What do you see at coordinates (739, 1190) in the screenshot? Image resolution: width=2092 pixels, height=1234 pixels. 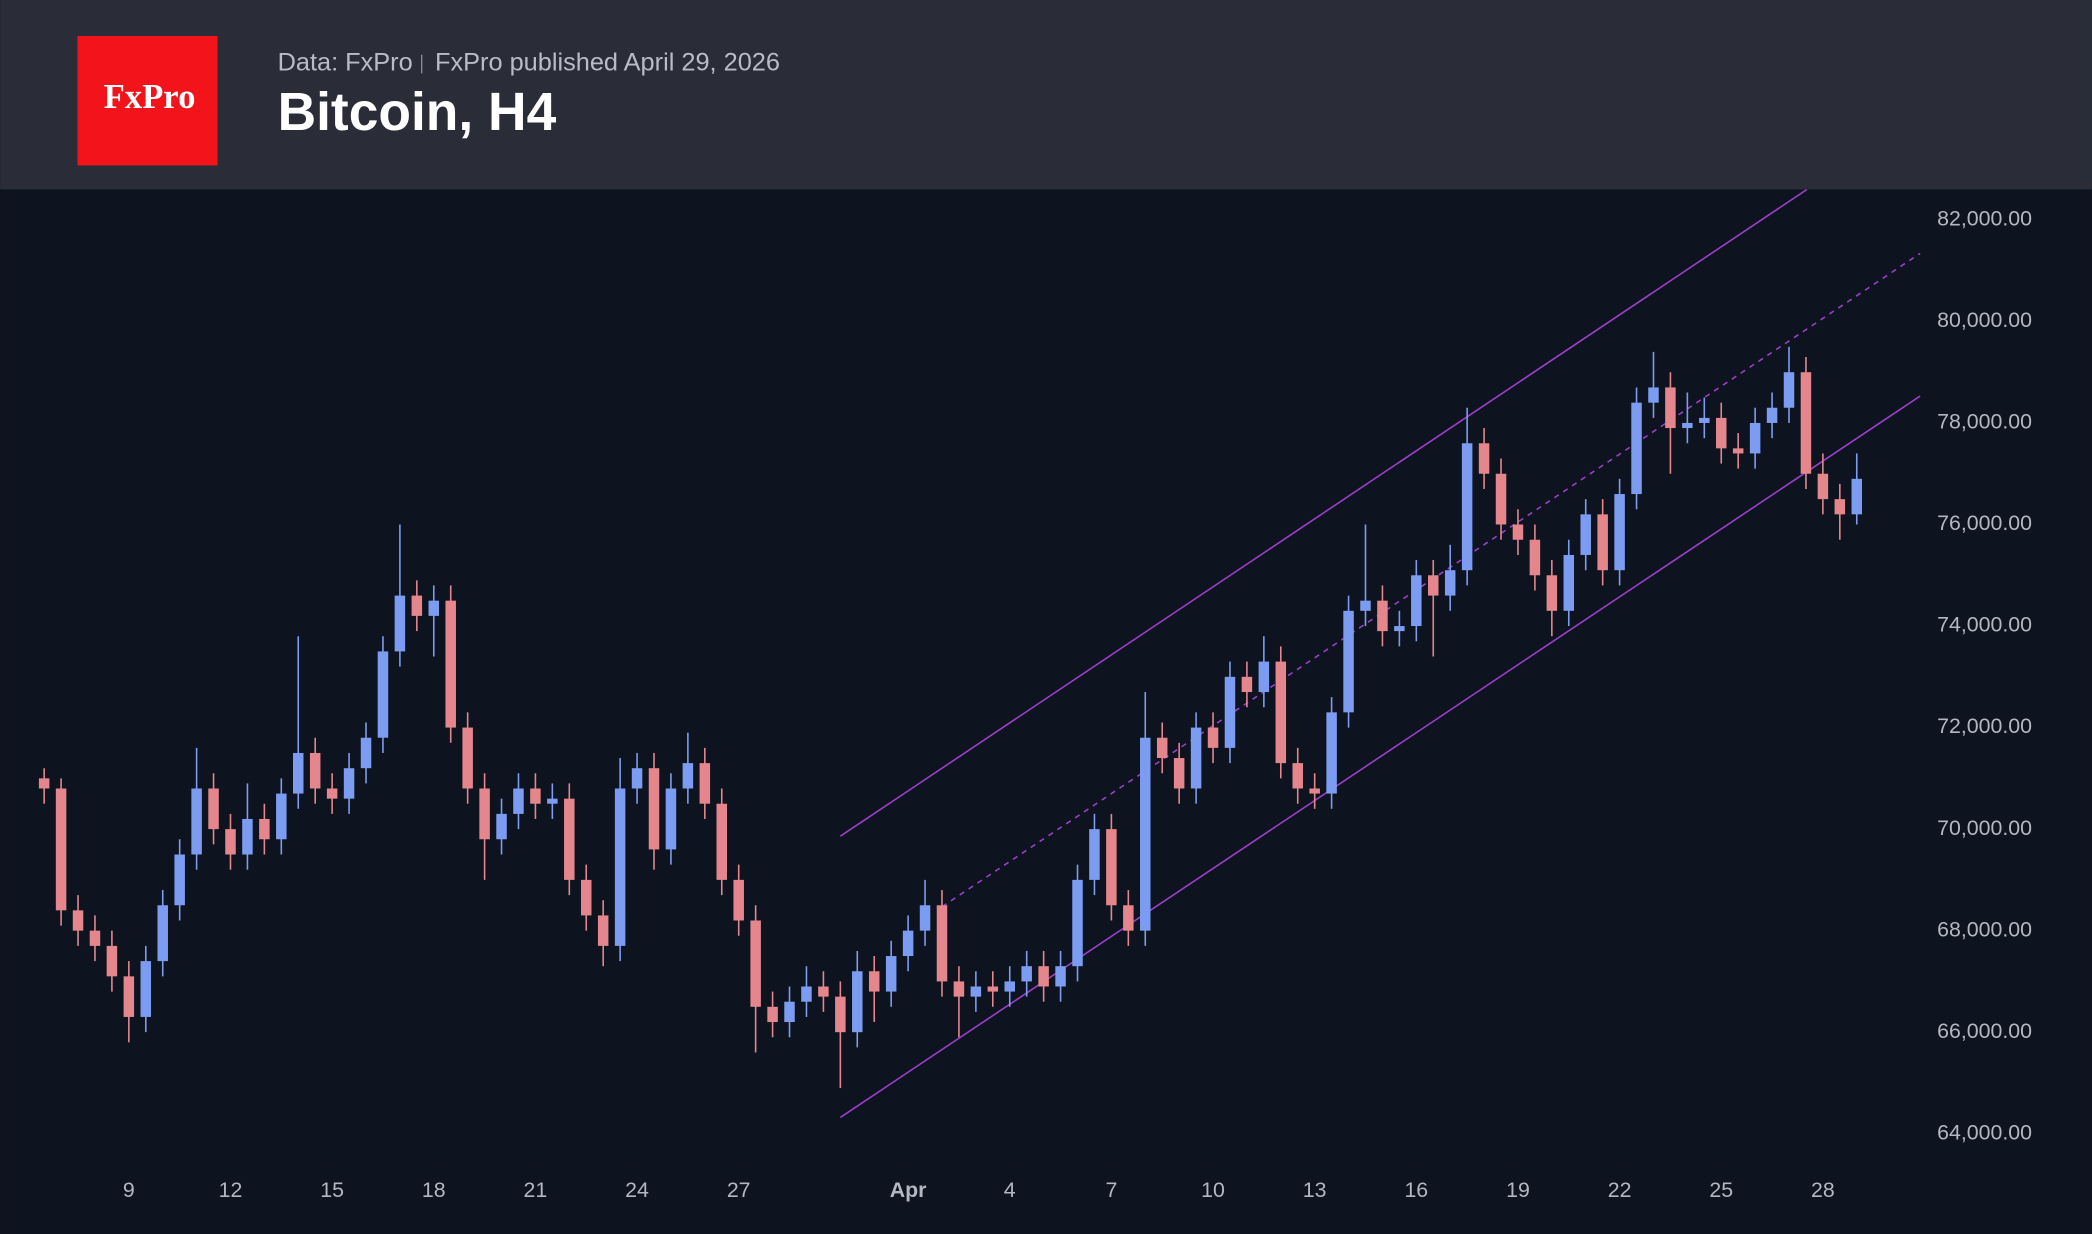 I see `x-tick-label: 27` at bounding box center [739, 1190].